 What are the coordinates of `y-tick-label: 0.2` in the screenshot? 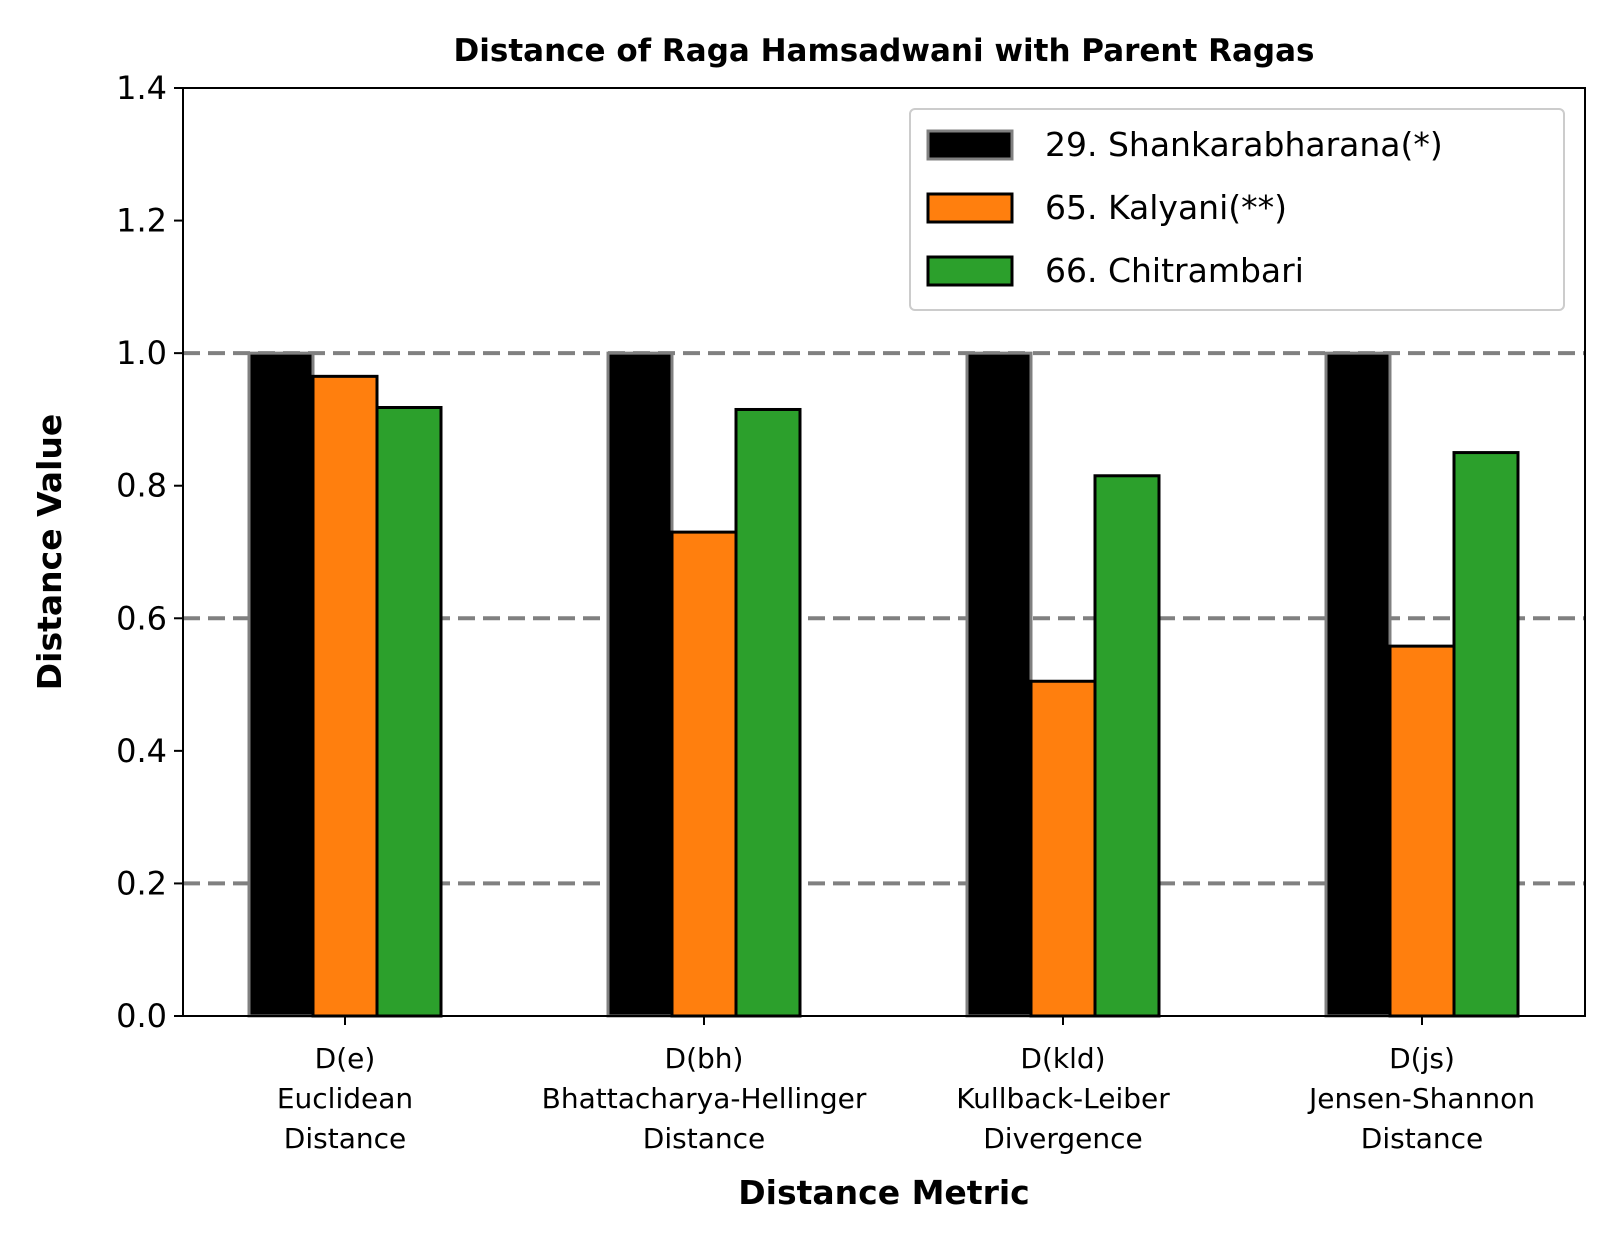 It's located at (141, 883).